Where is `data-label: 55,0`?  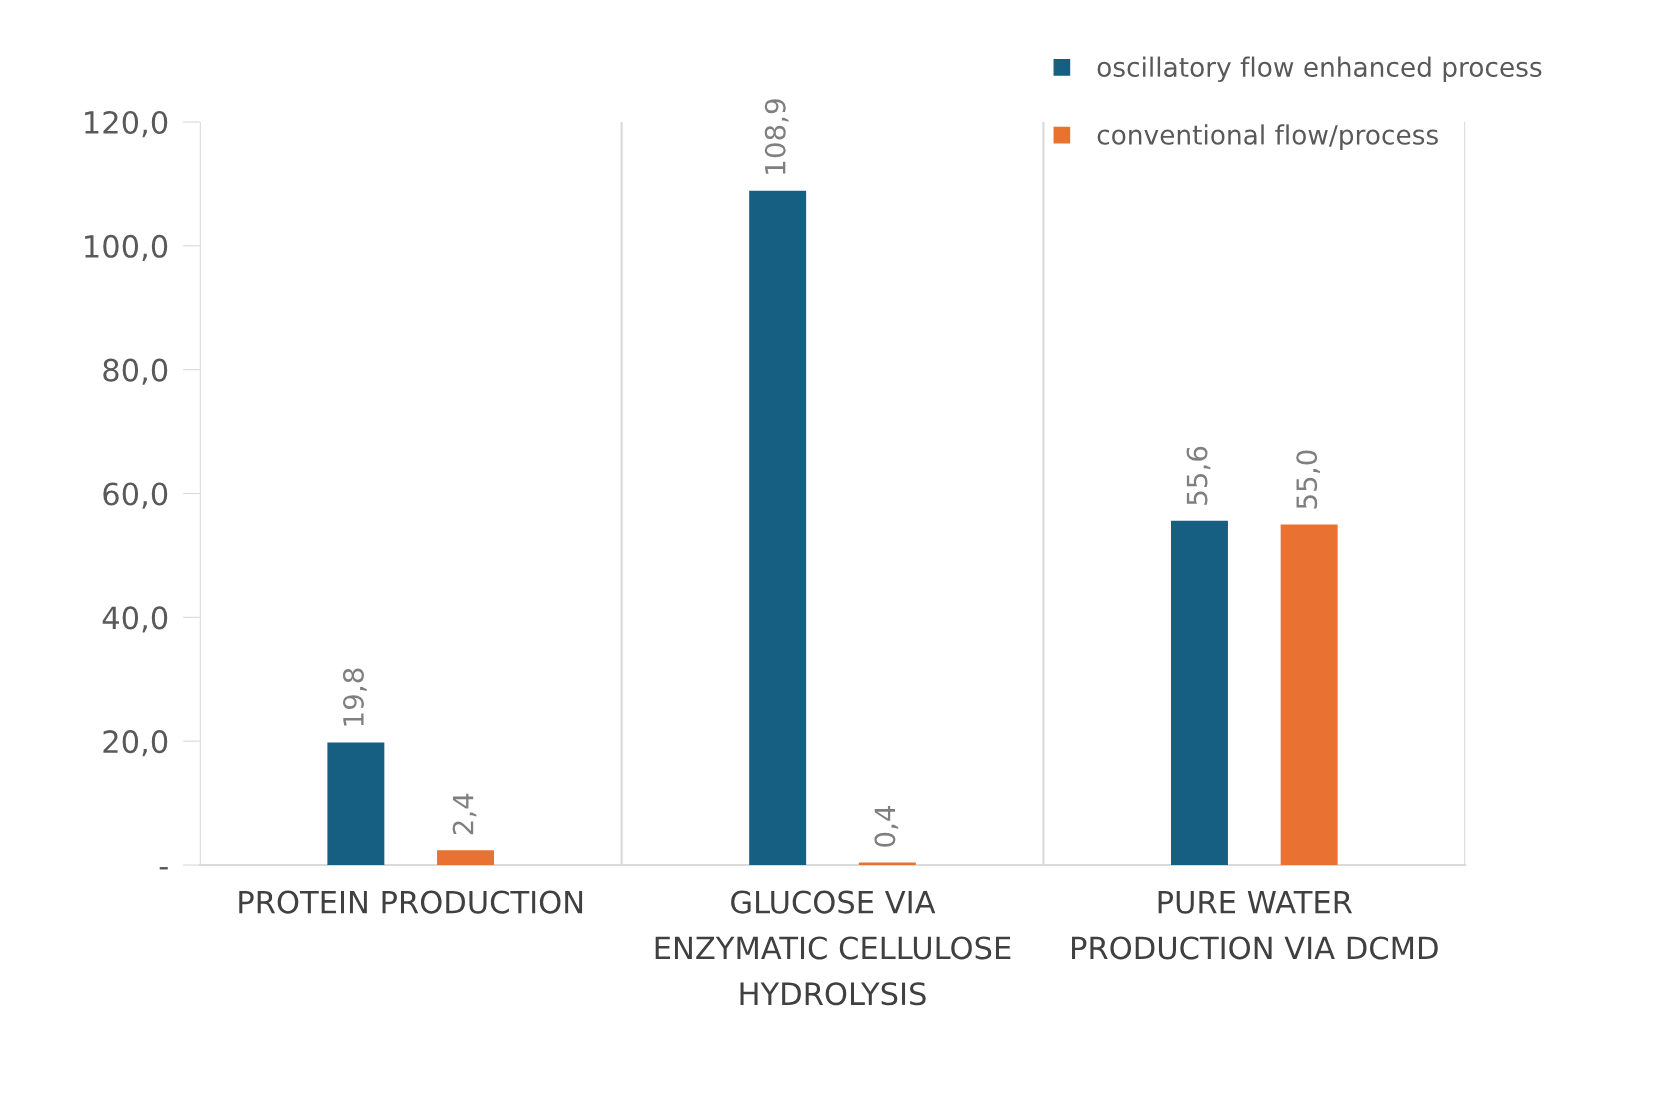 data-label: 55,0 is located at coordinates (1308, 479).